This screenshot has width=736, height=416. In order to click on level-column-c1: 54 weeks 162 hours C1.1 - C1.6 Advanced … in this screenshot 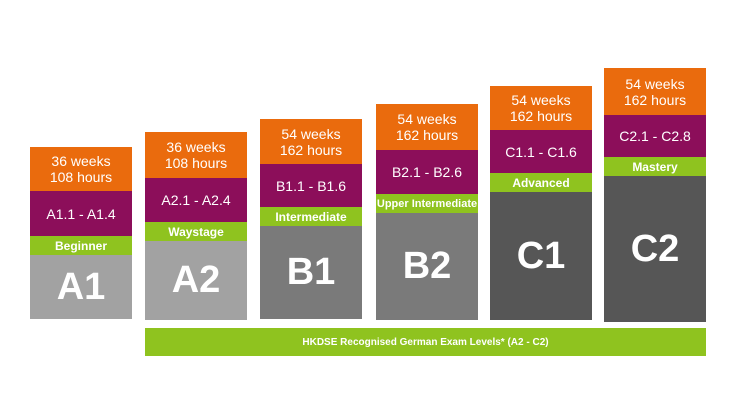, I will do `click(541, 203)`.